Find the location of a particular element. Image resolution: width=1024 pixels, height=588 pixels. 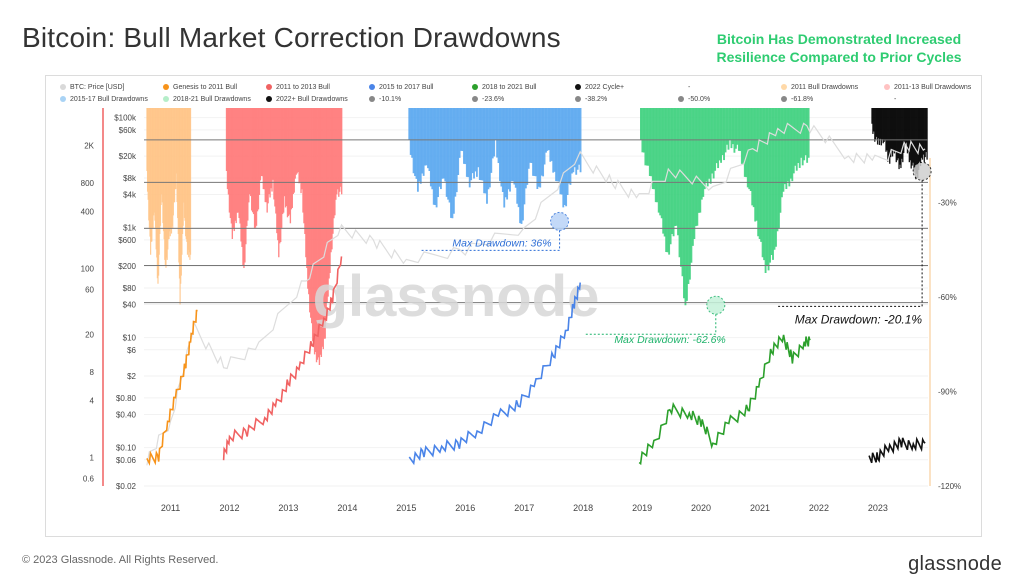

legend-label: -23.6% is located at coordinates (493, 99).